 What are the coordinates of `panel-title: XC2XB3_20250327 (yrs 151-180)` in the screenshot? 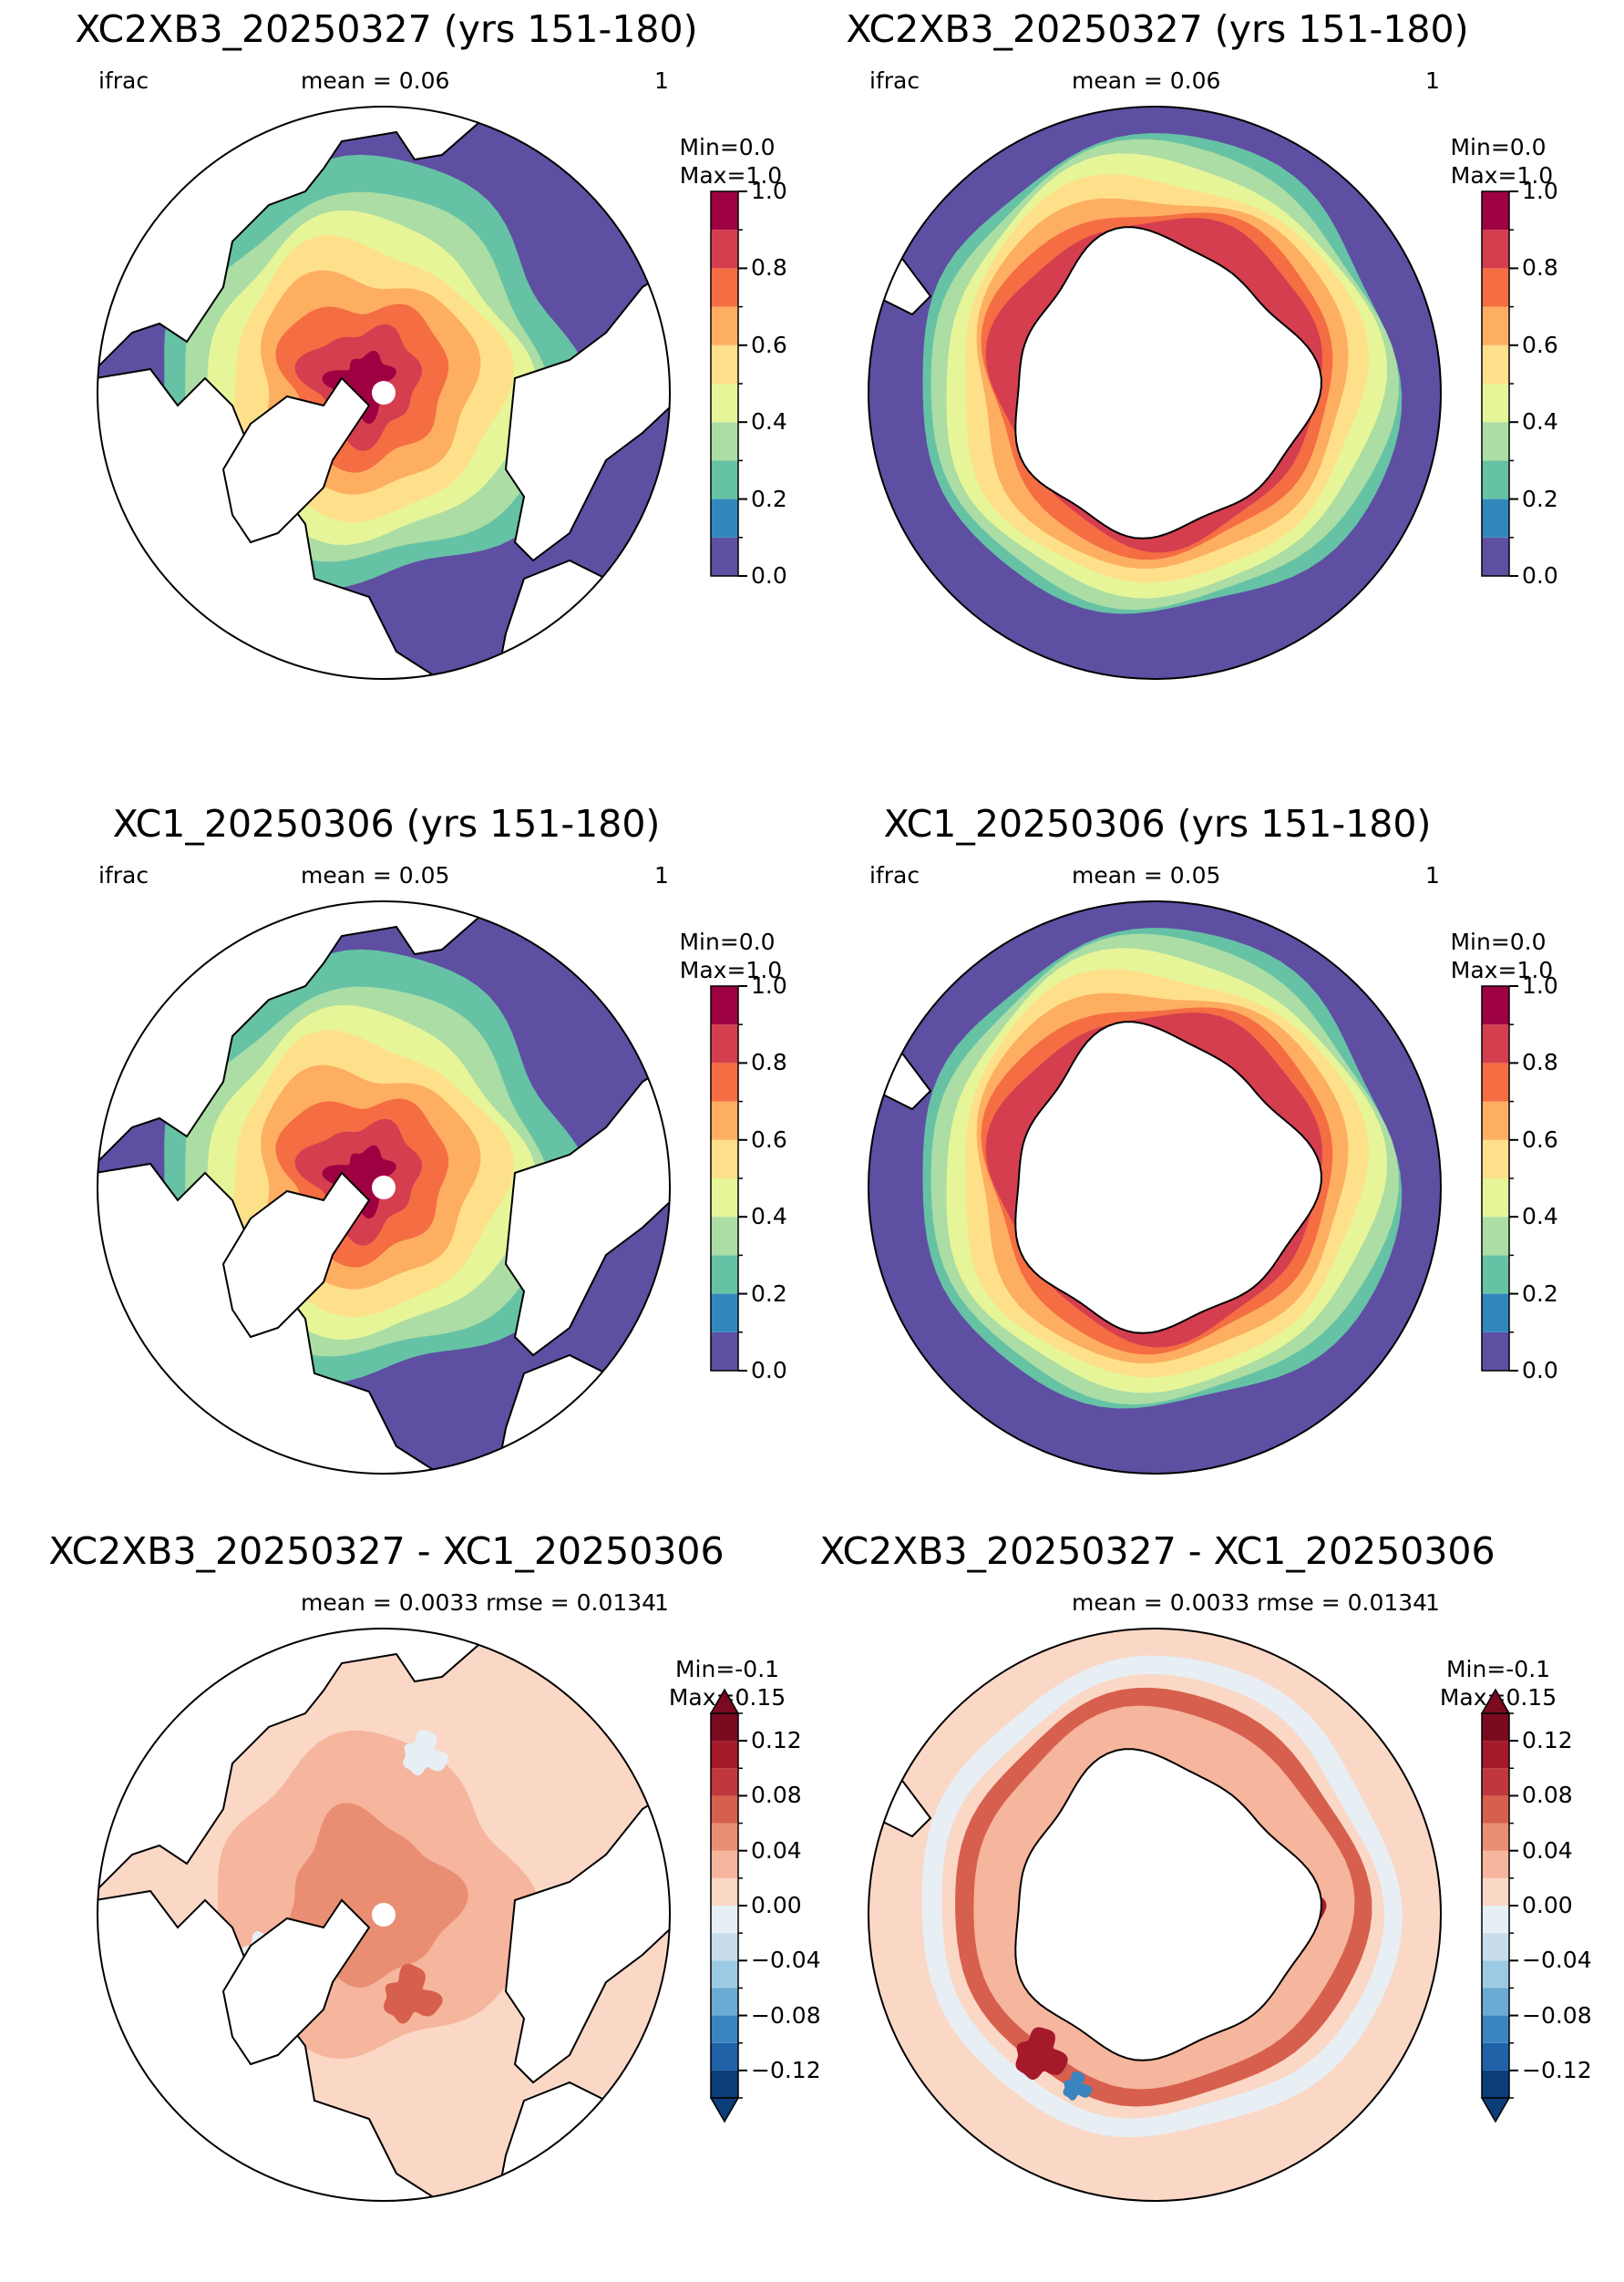 It's located at (1158, 29).